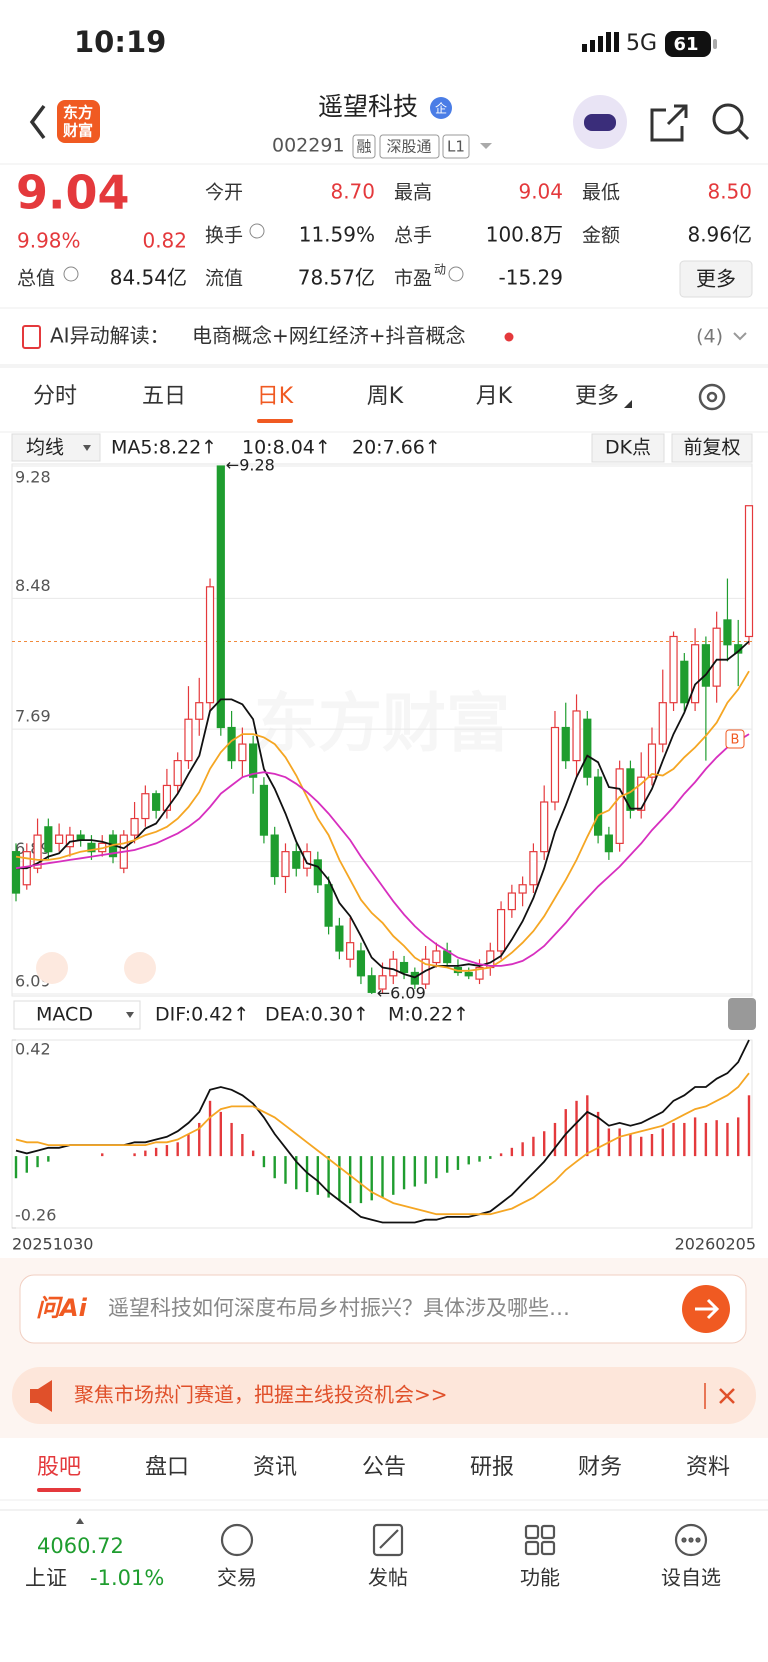  What do you see at coordinates (456, 147) in the screenshot?
I see `tag: L1` at bounding box center [456, 147].